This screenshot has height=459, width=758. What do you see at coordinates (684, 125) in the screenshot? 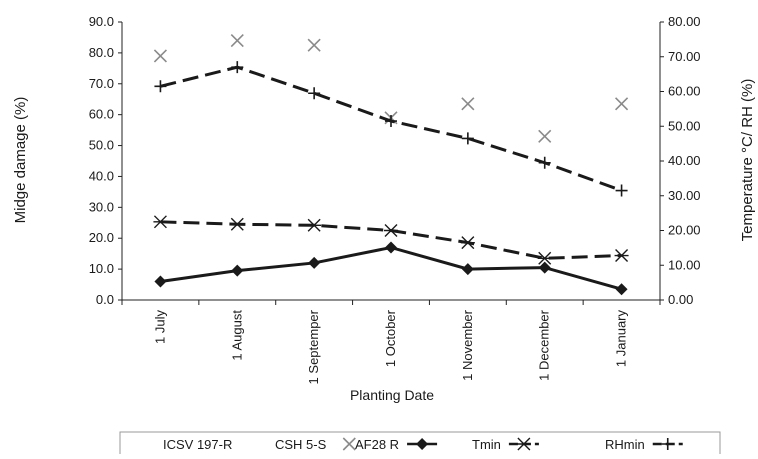
I see `y-tick-label-right: 50.00` at bounding box center [684, 125].